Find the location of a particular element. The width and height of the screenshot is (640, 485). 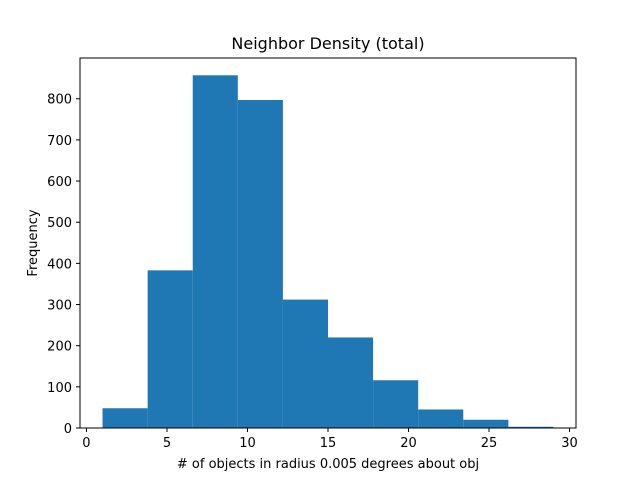

y-tick-label: 200 is located at coordinates (59, 347).